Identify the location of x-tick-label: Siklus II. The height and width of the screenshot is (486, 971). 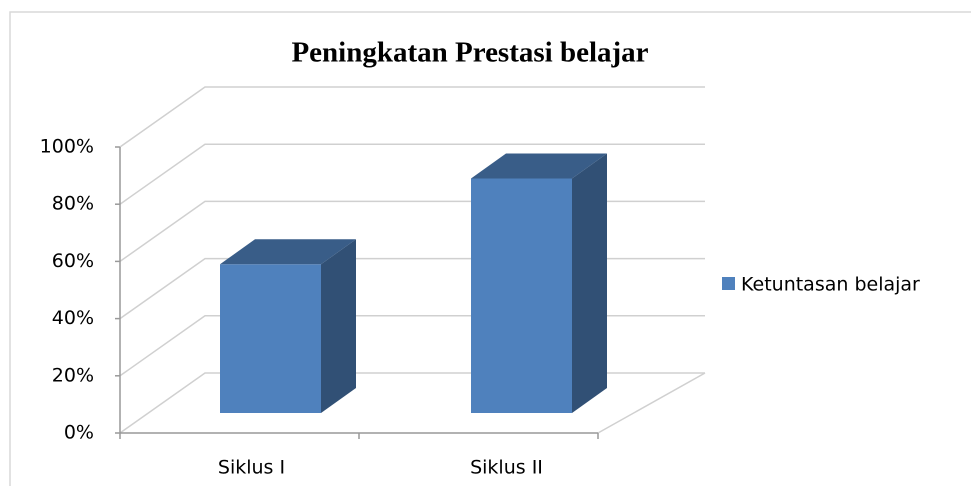
(506, 468).